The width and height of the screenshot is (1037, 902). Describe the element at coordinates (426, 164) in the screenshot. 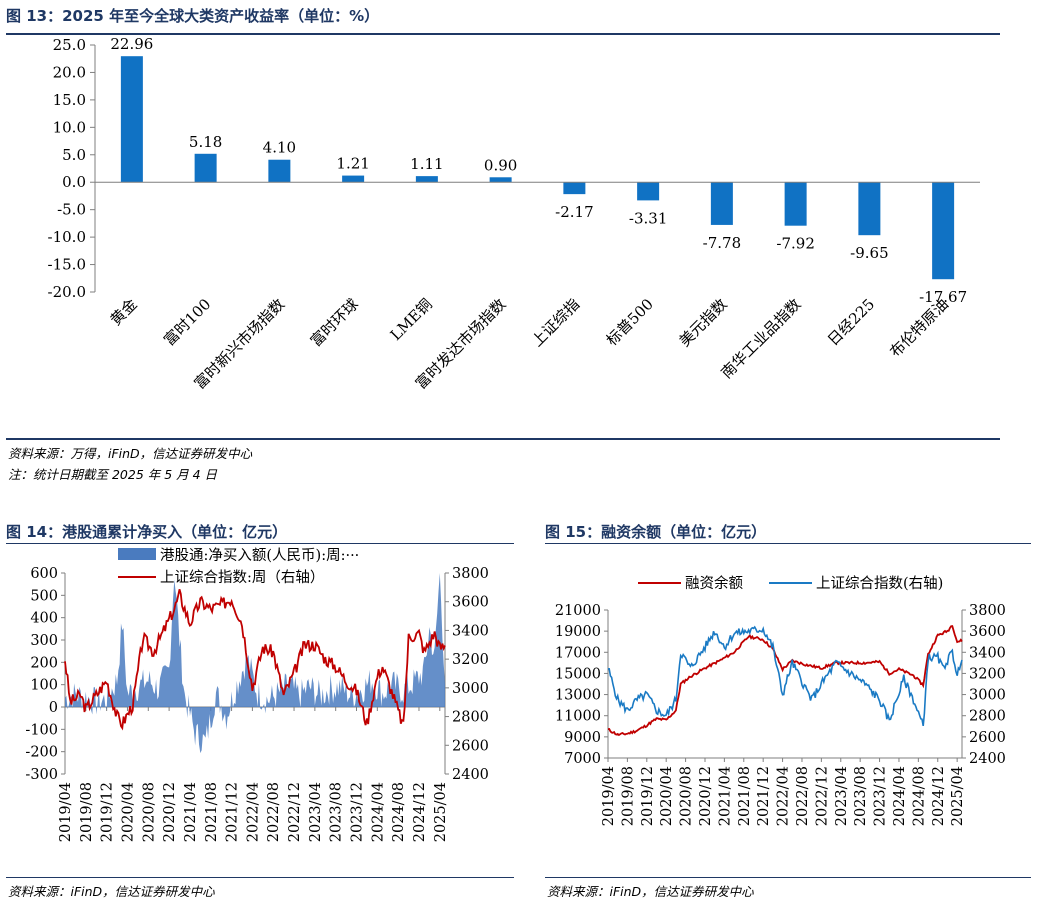

I see `bar-value-label: 1.11` at that location.